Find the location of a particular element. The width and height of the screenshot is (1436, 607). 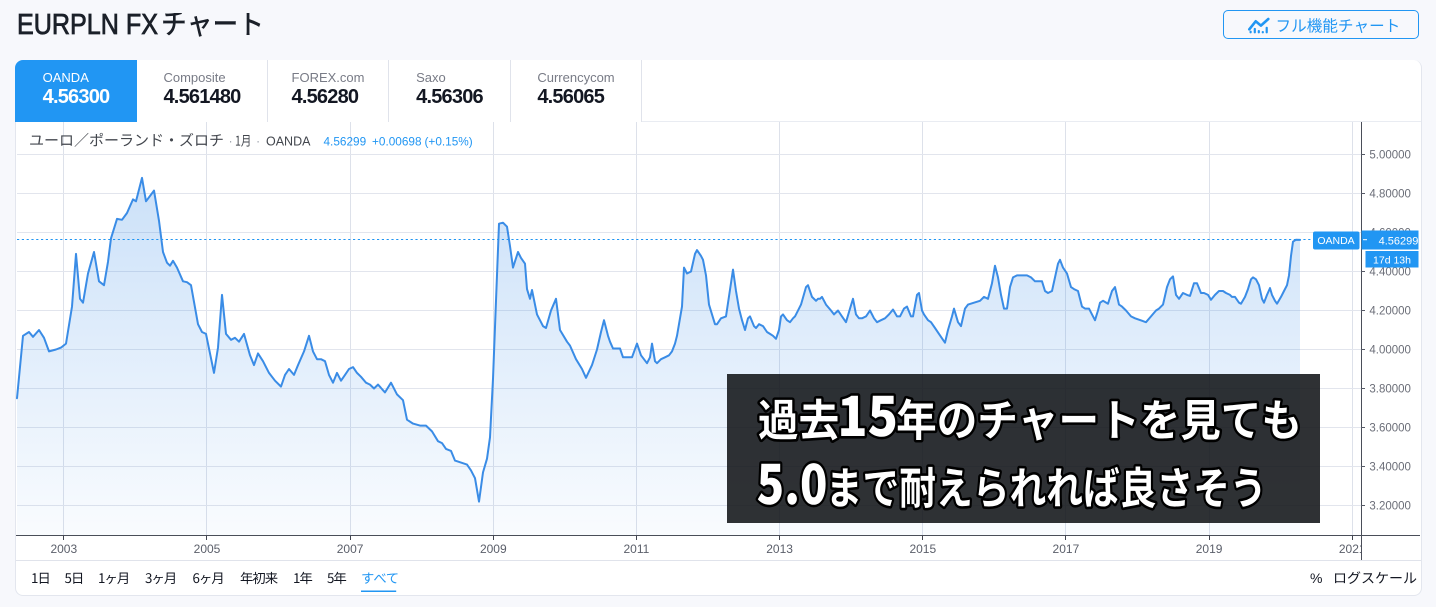

svg-text: 2017 is located at coordinates (1066, 549).